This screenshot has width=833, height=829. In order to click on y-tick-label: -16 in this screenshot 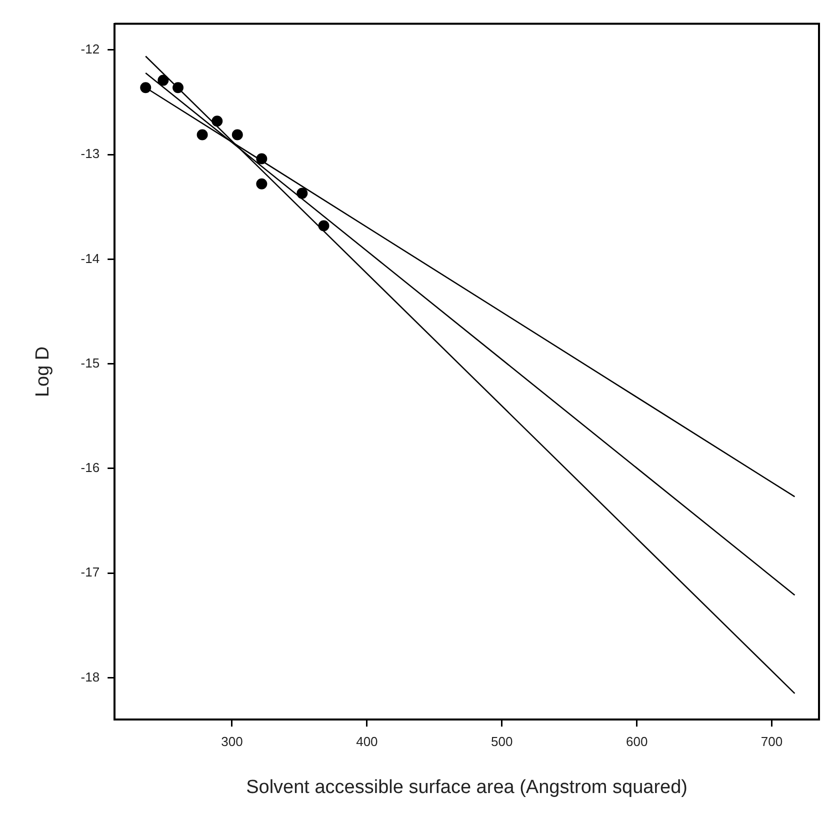, I will do `click(90, 468)`.